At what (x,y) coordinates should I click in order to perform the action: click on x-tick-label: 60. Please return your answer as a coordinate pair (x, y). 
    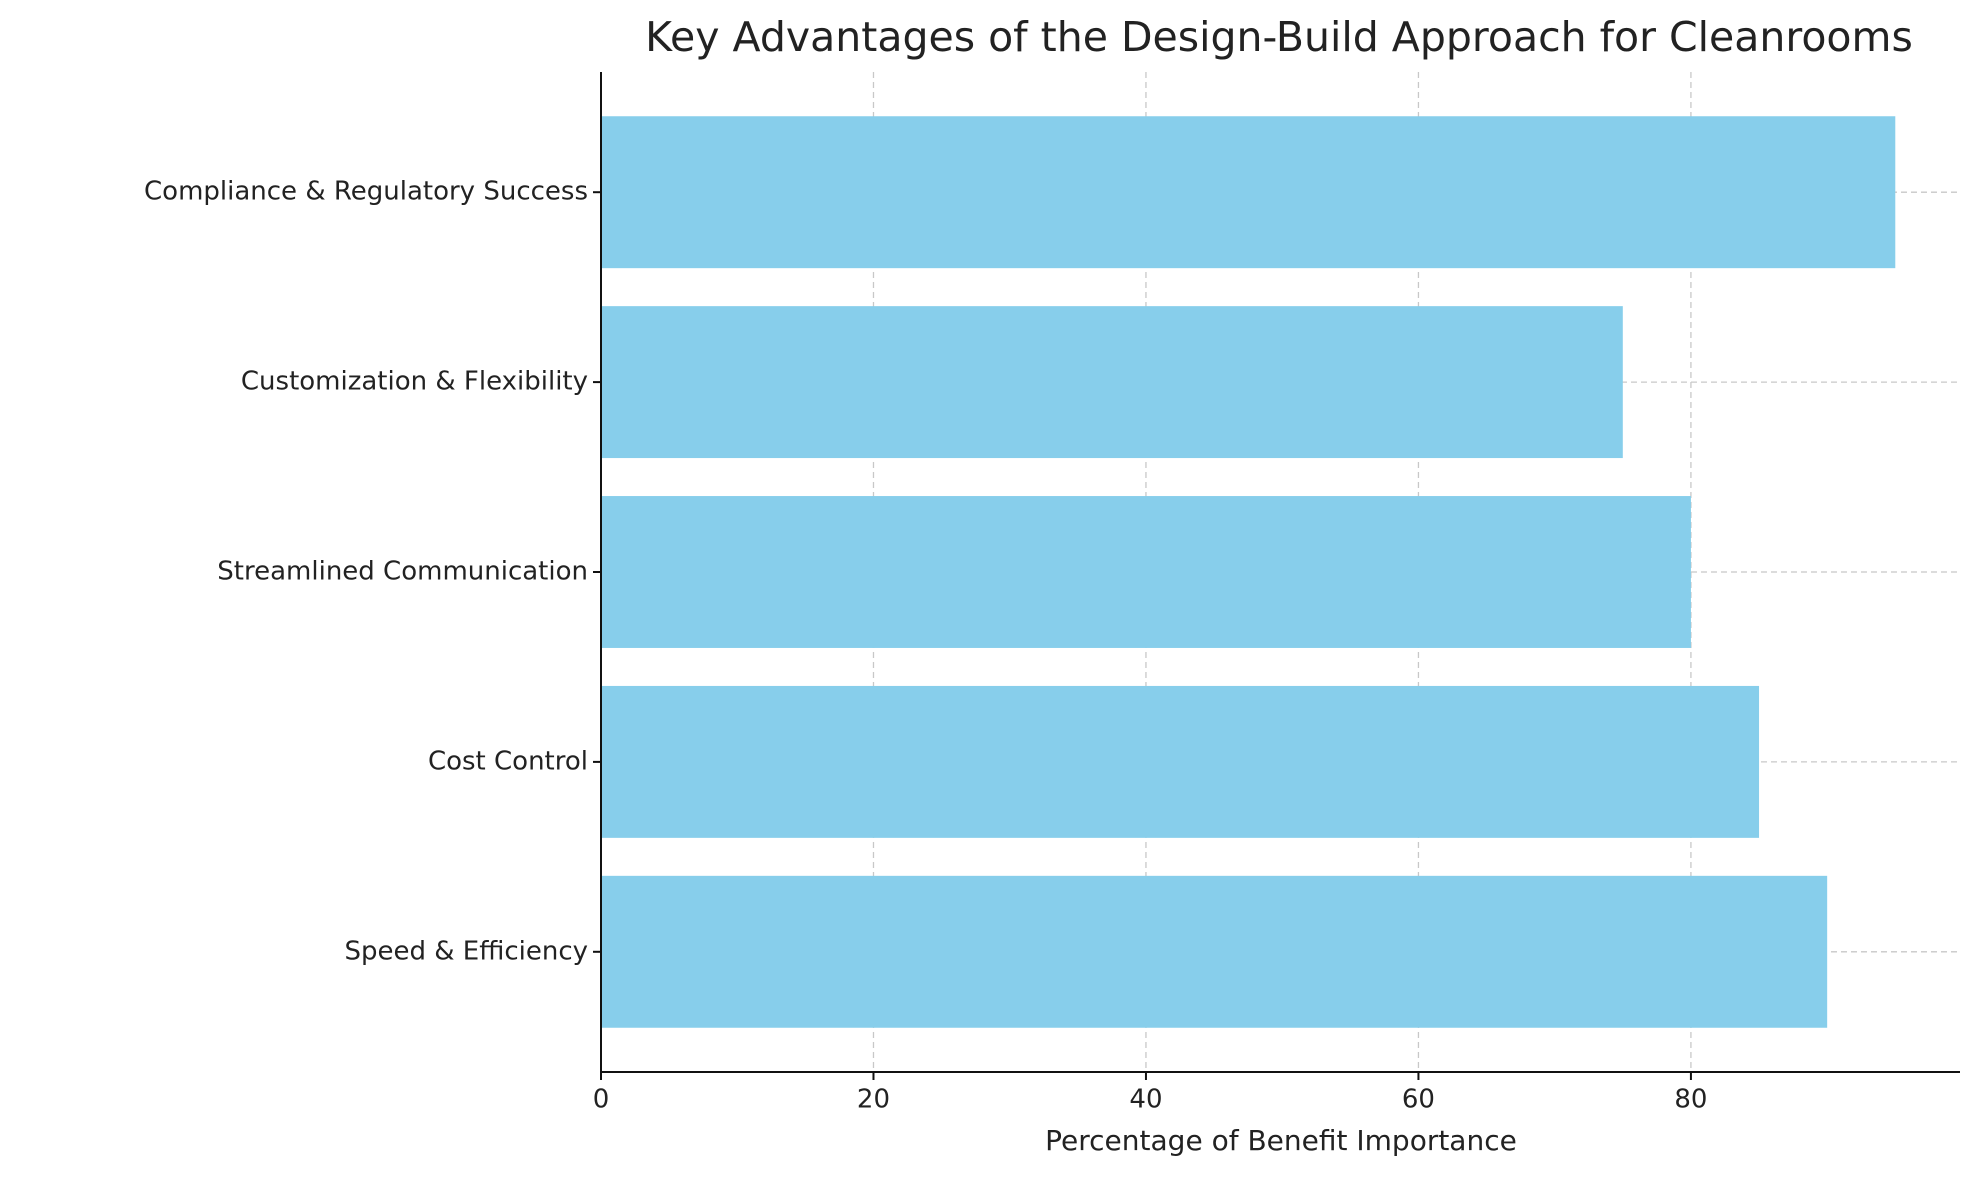
    Looking at the image, I should click on (1418, 1100).